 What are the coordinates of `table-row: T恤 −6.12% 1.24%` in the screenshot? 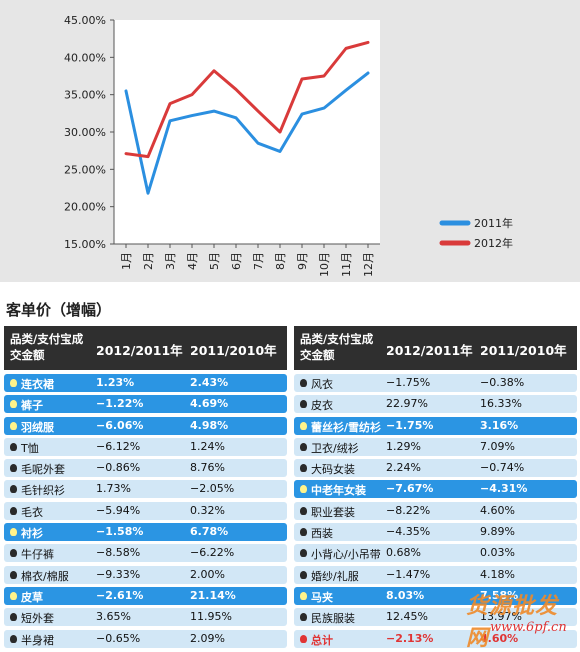 It's located at (145, 446).